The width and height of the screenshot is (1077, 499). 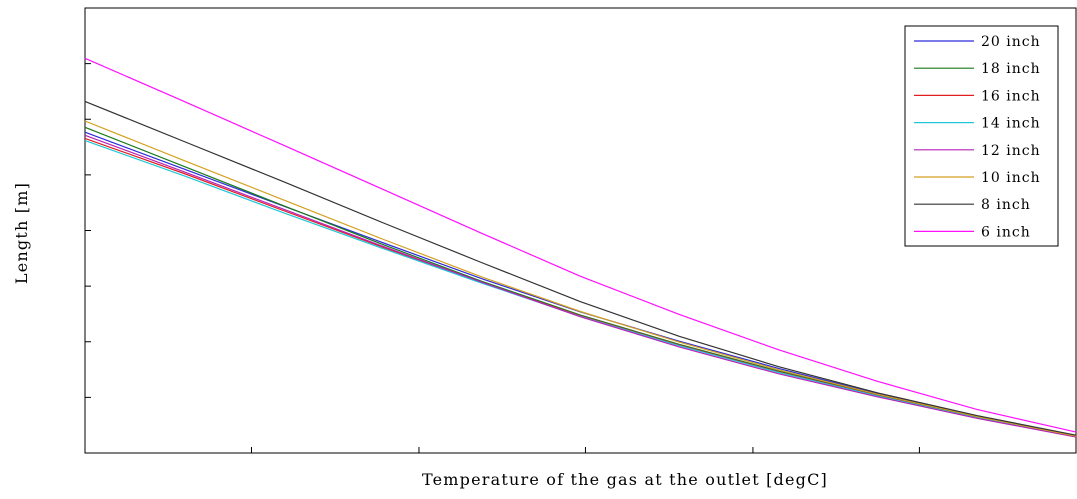 I want to click on legend-label-8-inch: 8 inch, so click(x=1006, y=205).